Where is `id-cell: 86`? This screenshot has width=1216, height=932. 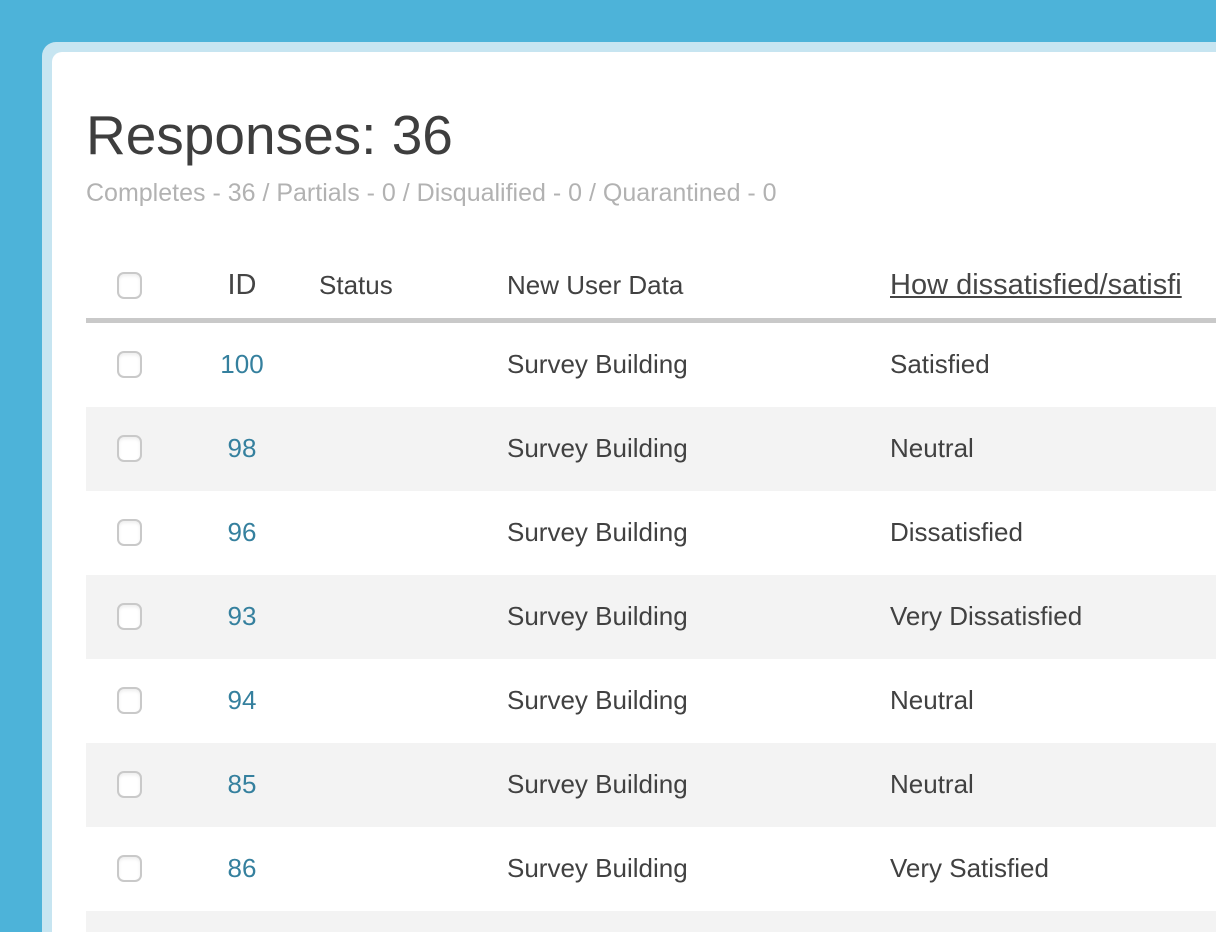
id-cell: 86 is located at coordinates (242, 868).